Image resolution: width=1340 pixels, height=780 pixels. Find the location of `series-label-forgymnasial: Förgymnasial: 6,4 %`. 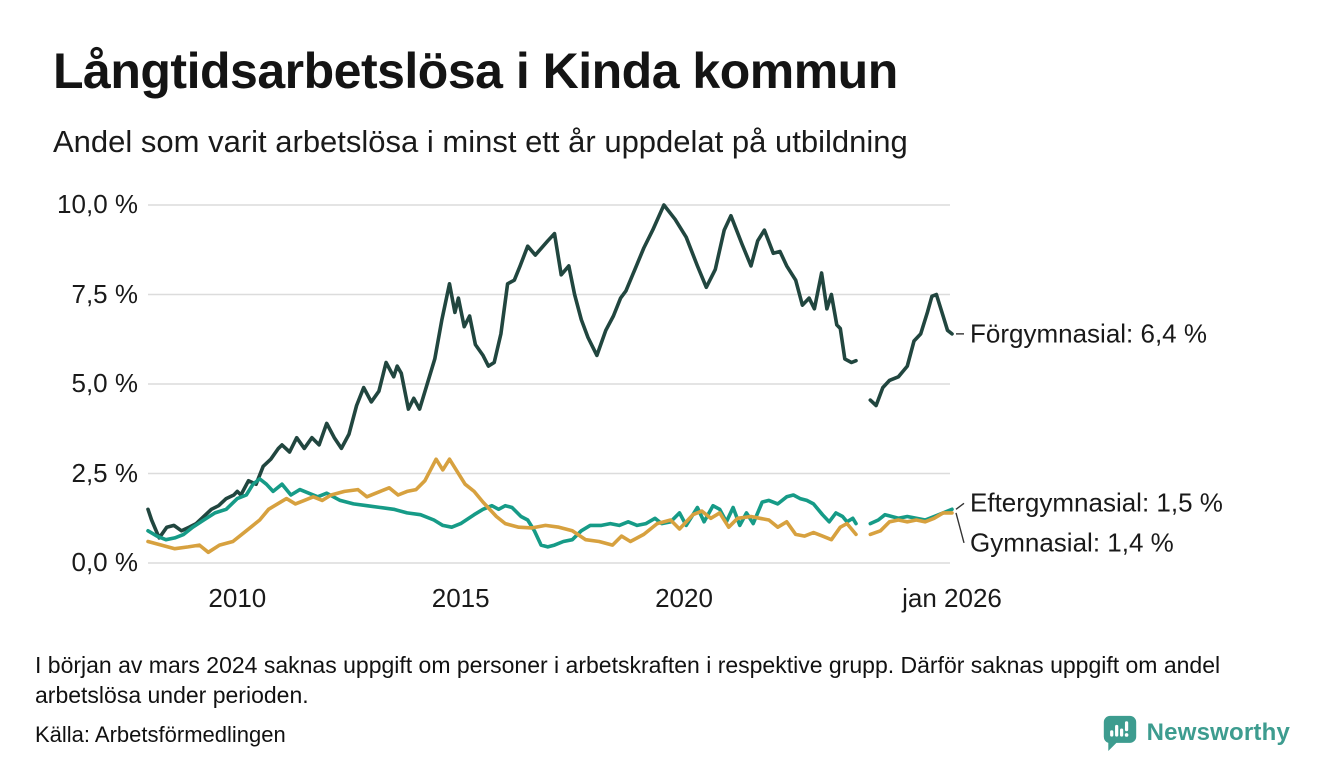

series-label-forgymnasial: Förgymnasial: 6,4 % is located at coordinates (1088, 333).